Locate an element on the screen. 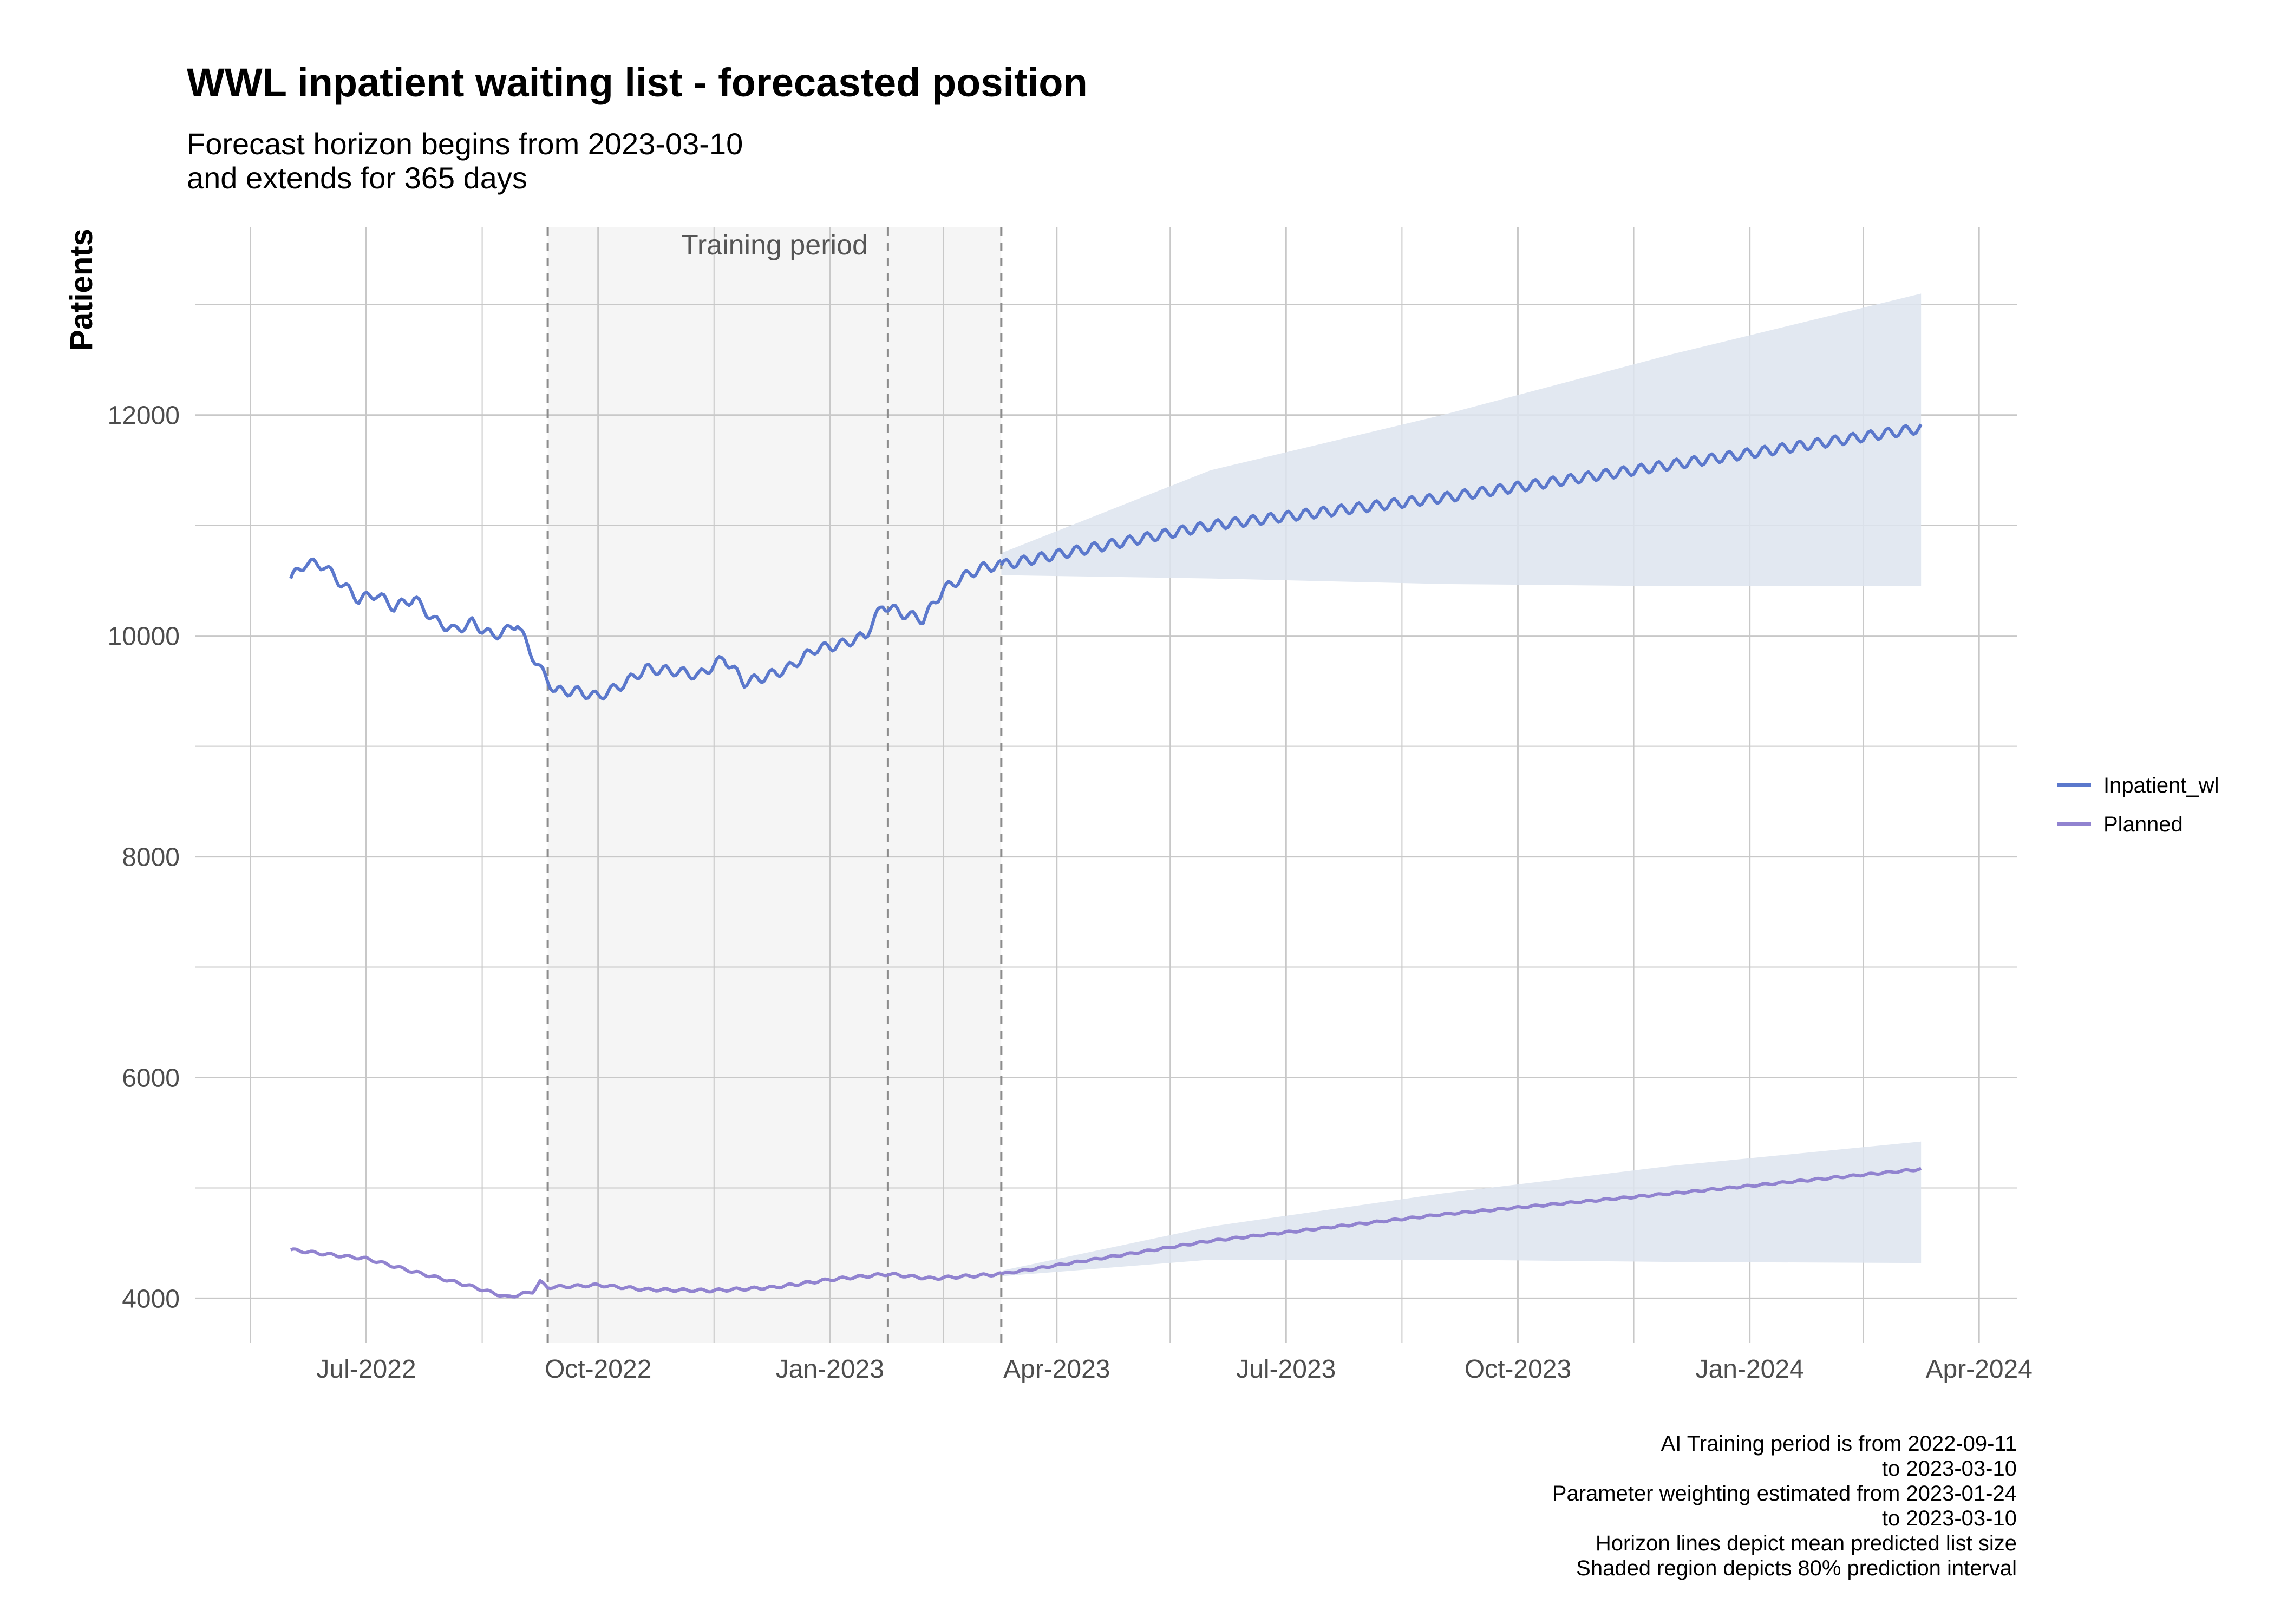  y-axis-label: Patients is located at coordinates (82, 289).